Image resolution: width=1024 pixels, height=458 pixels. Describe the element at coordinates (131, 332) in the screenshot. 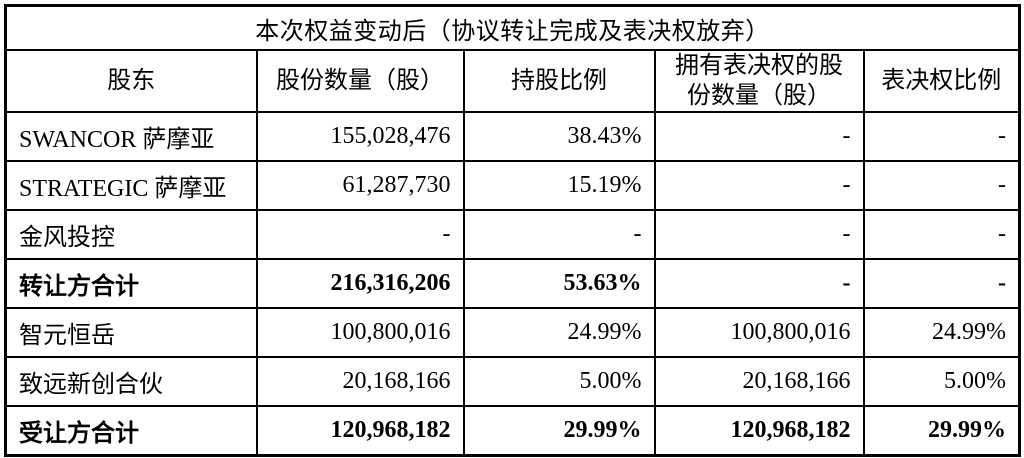

I see `shareholder-name-cell: 智元恒岳` at that location.